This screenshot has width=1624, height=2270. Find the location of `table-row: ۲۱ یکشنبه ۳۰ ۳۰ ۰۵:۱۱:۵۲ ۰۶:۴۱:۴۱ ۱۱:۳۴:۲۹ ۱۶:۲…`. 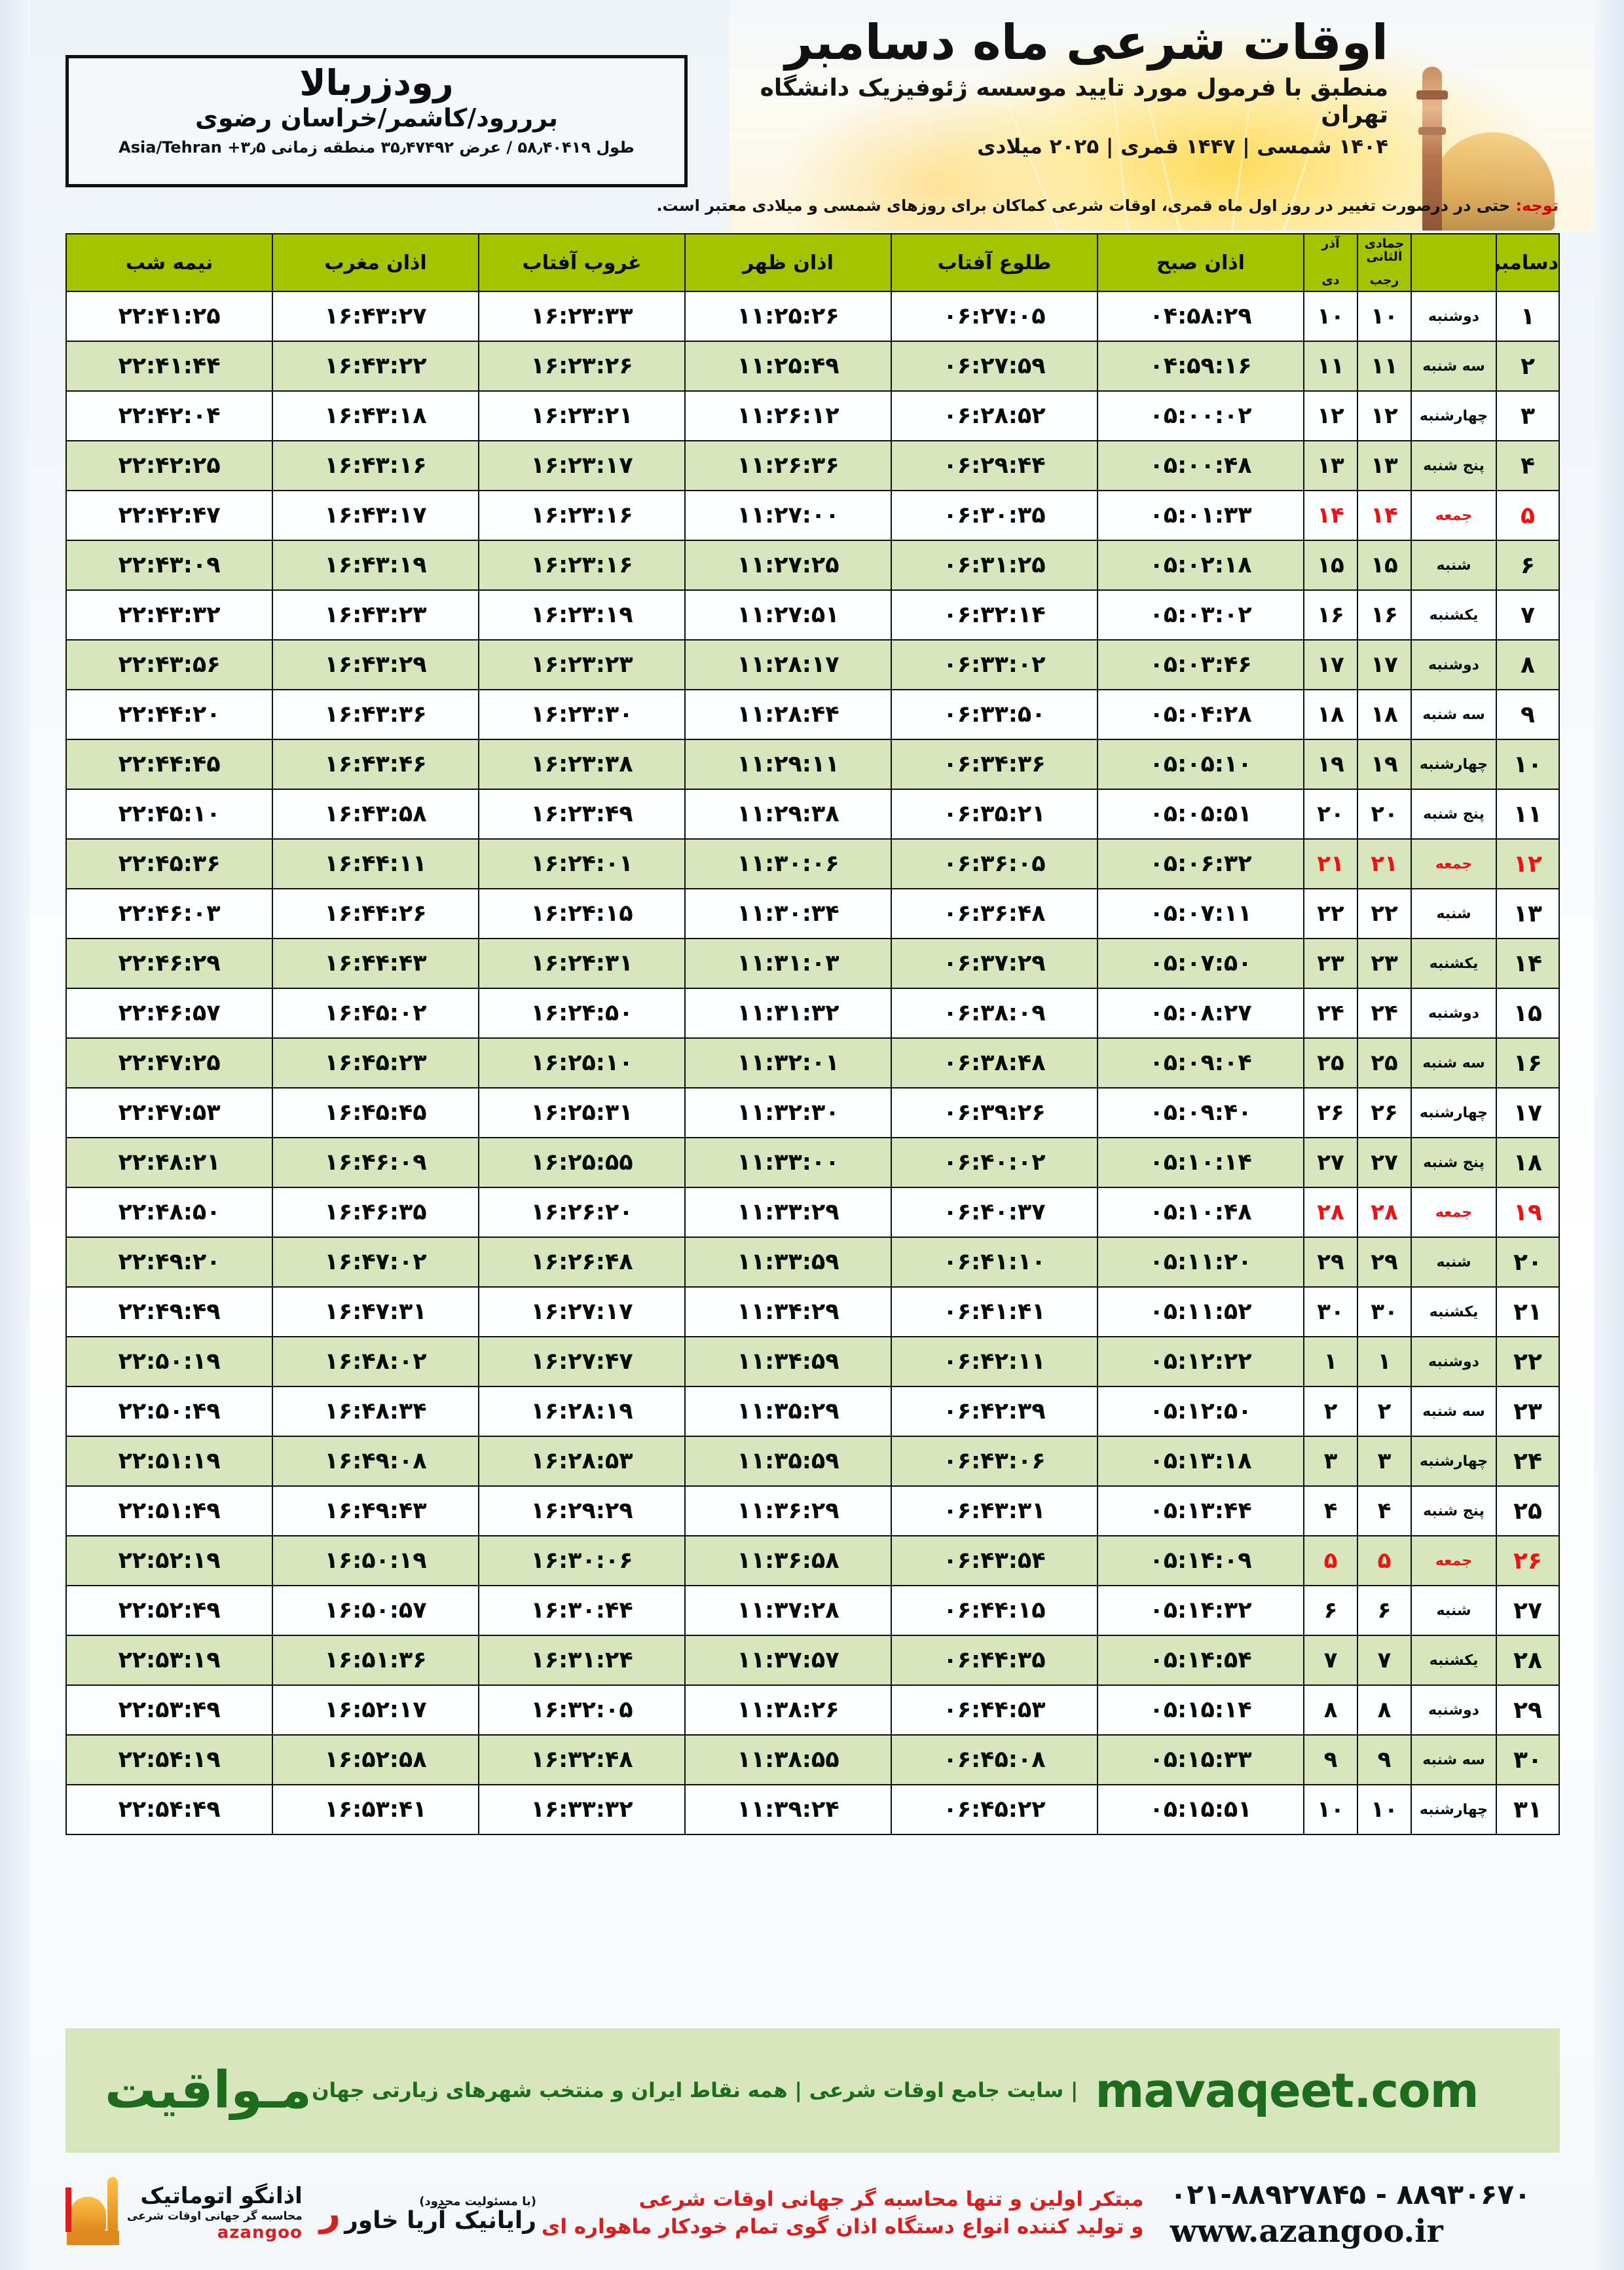

table-row: ۲۱ یکشنبه ۳۰ ۳۰ ۰۵:۱۱:۵۲ ۰۶:۴۱:۴۱ ۱۱:۳۴:۲۹ ۱۶:۲… is located at coordinates (812, 1311).